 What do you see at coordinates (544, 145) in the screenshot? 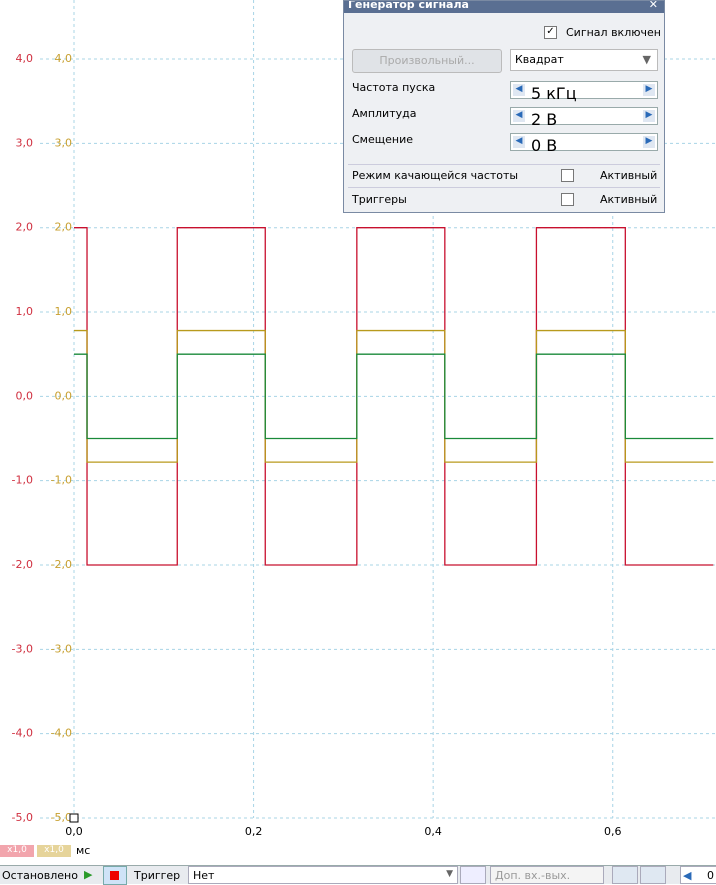
I see `param-value: 0 В` at bounding box center [544, 145].